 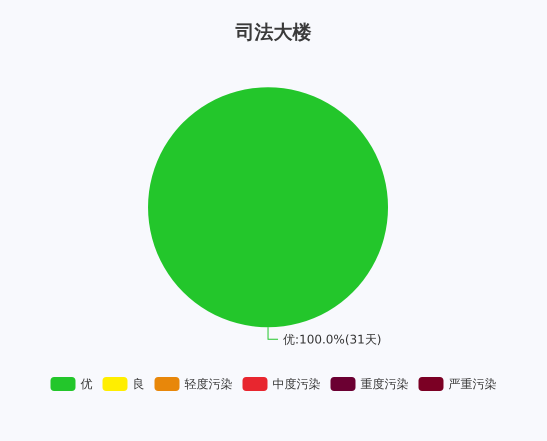 What do you see at coordinates (208, 384) in the screenshot?
I see `legend-label: 轻度污染` at bounding box center [208, 384].